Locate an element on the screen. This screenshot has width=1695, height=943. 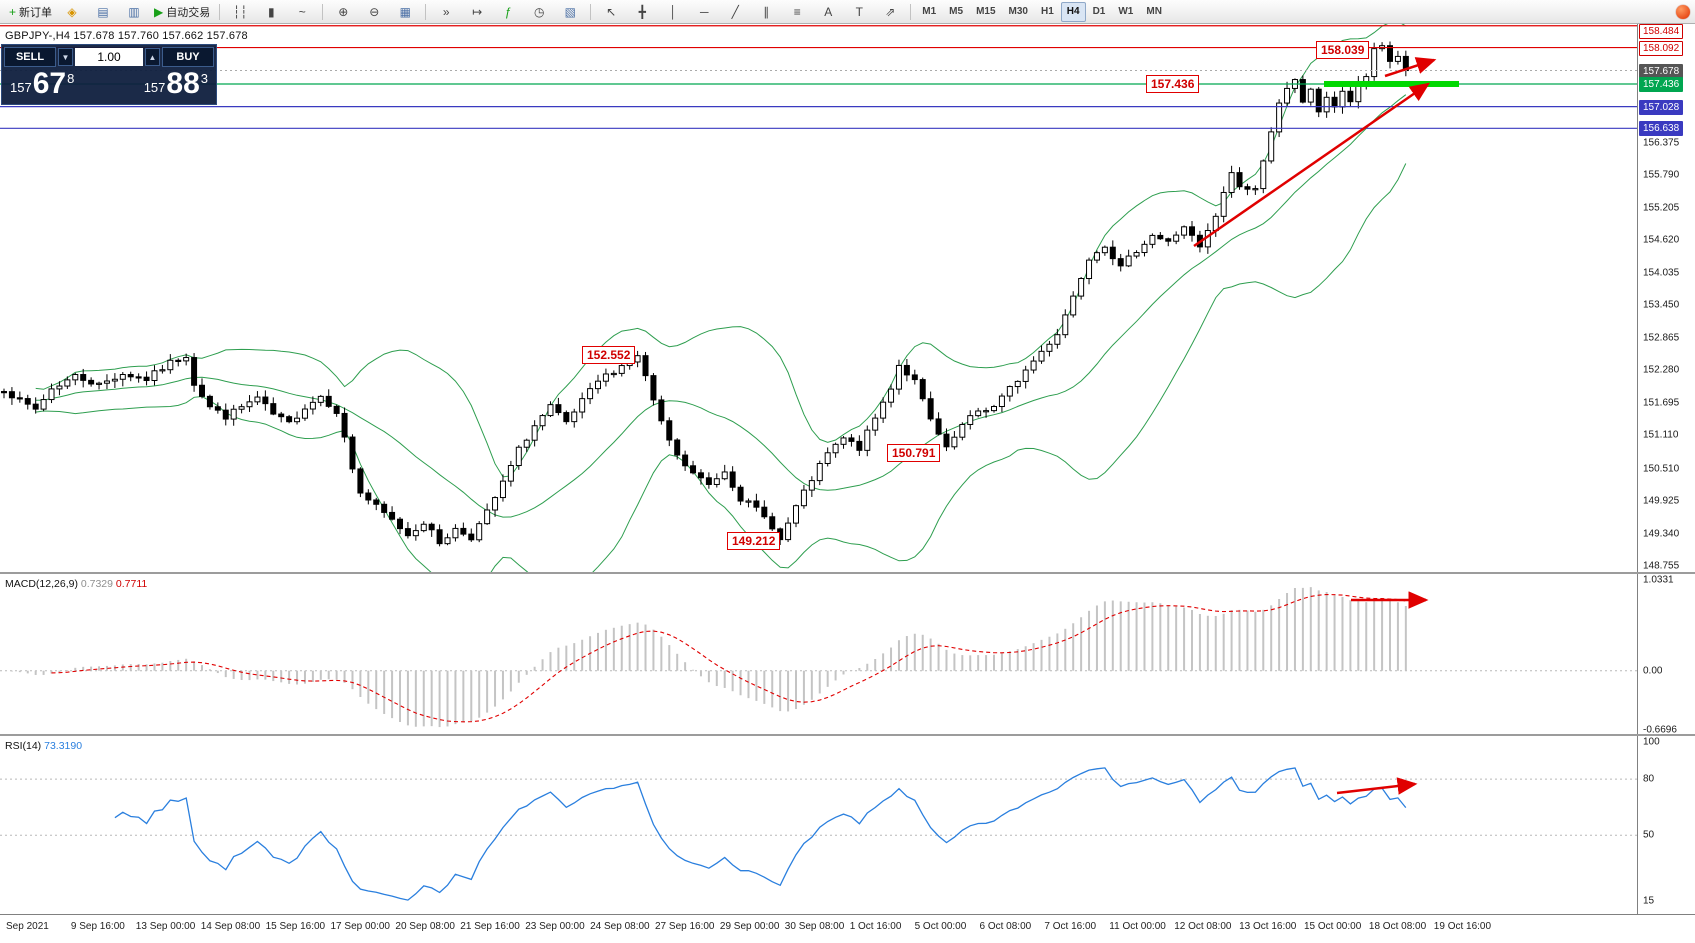
time-axis-label: 27 Sep 16:00 is located at coordinates (685, 926).